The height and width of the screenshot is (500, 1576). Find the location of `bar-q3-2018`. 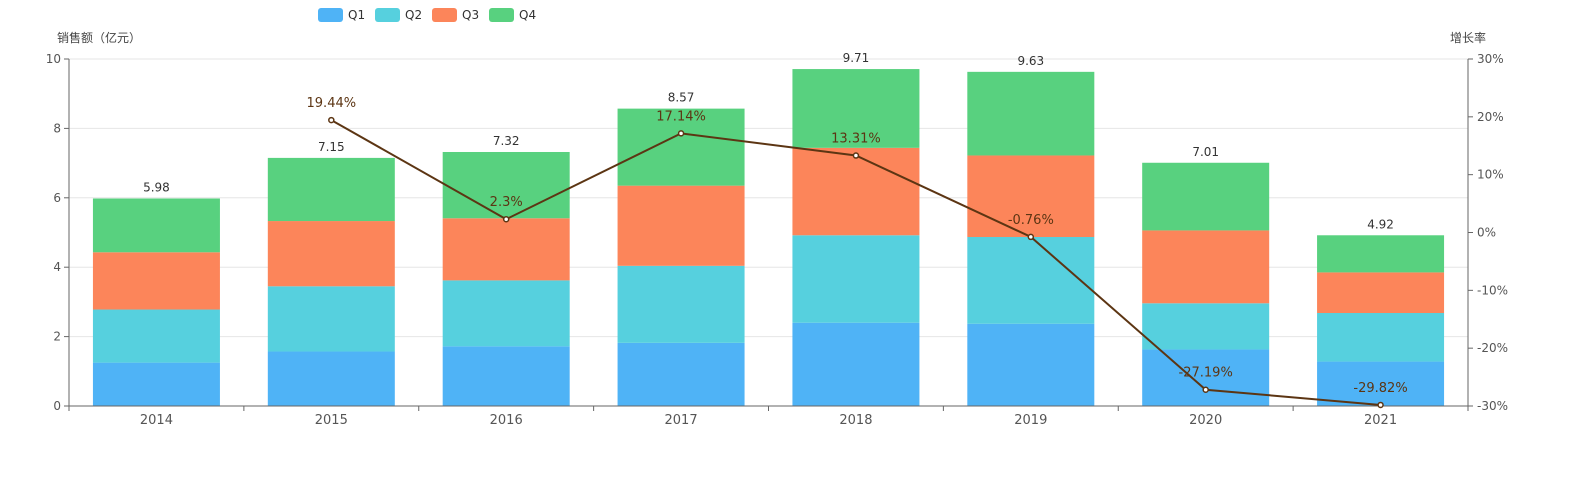

bar-q3-2018 is located at coordinates (856, 191).